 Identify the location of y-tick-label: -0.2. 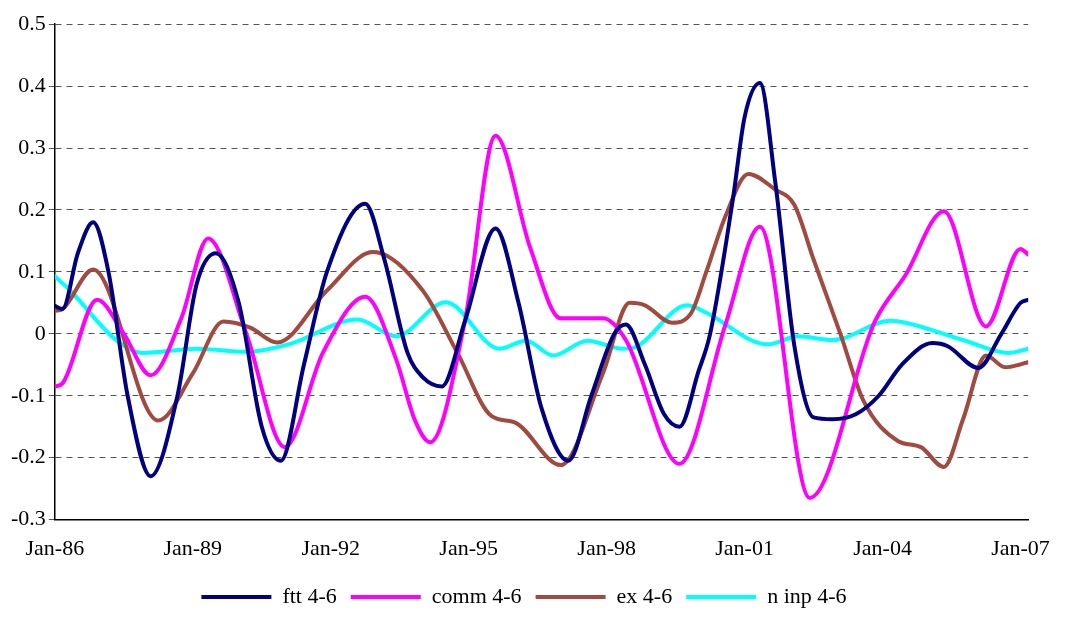
(28, 456).